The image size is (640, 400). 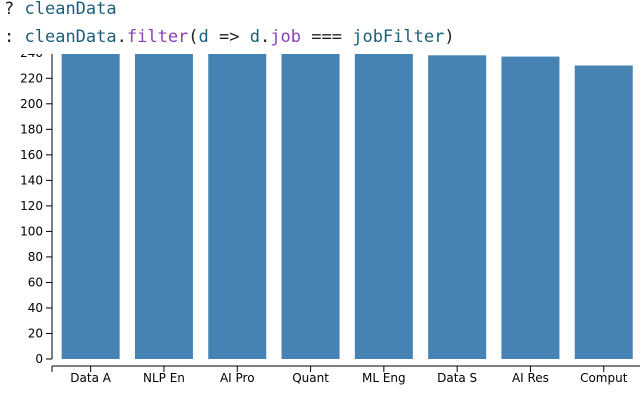 I want to click on y-tick-label: 40, so click(x=35, y=308).